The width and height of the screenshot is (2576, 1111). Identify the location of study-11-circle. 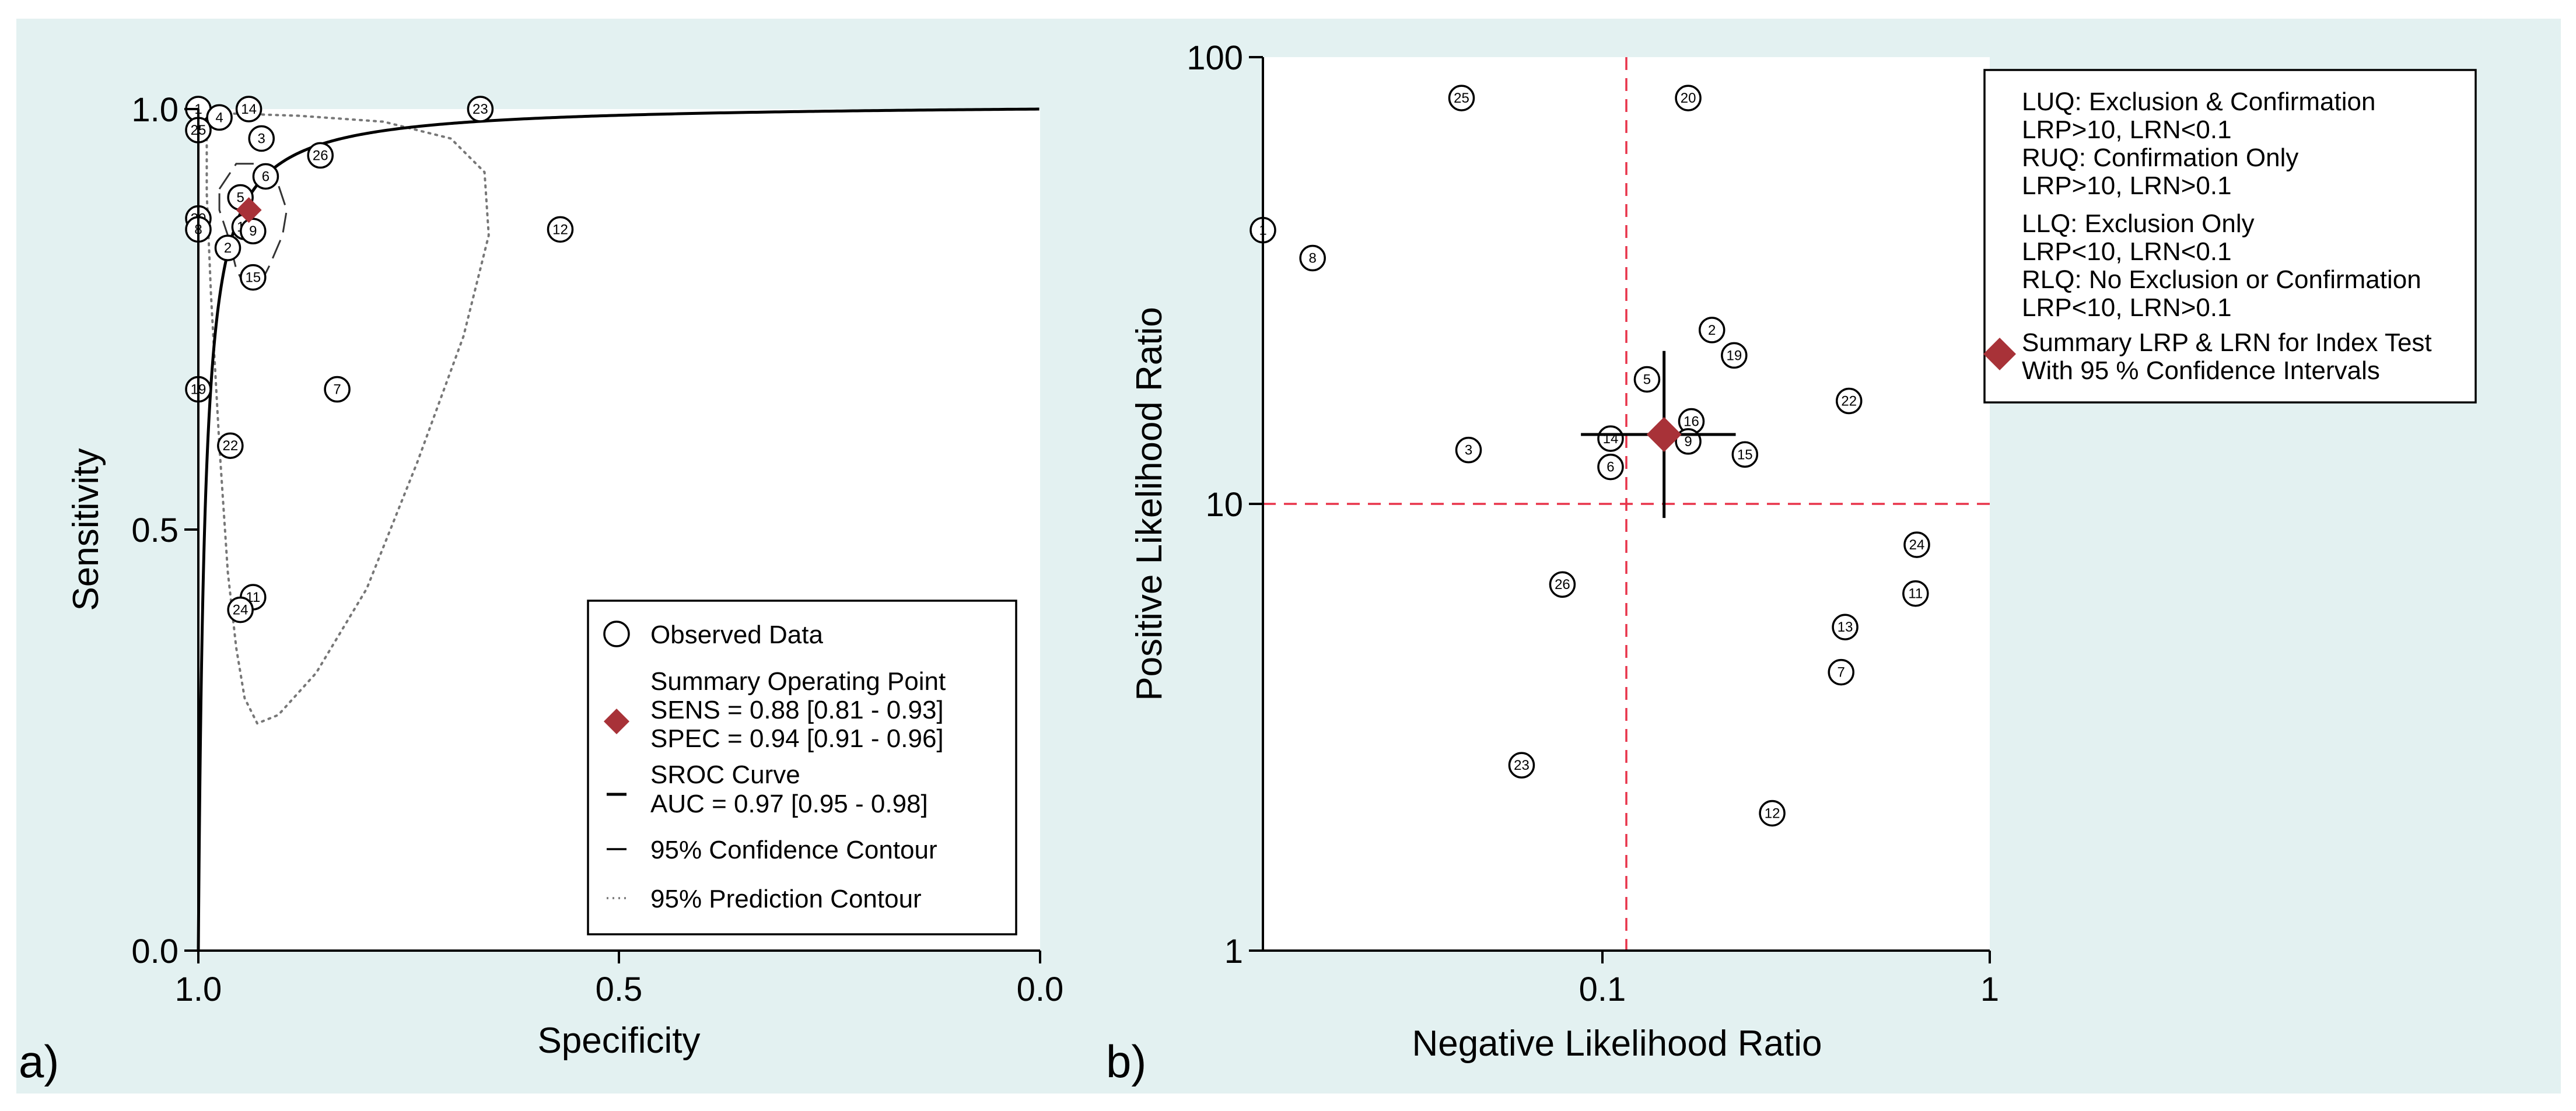
(1915, 593).